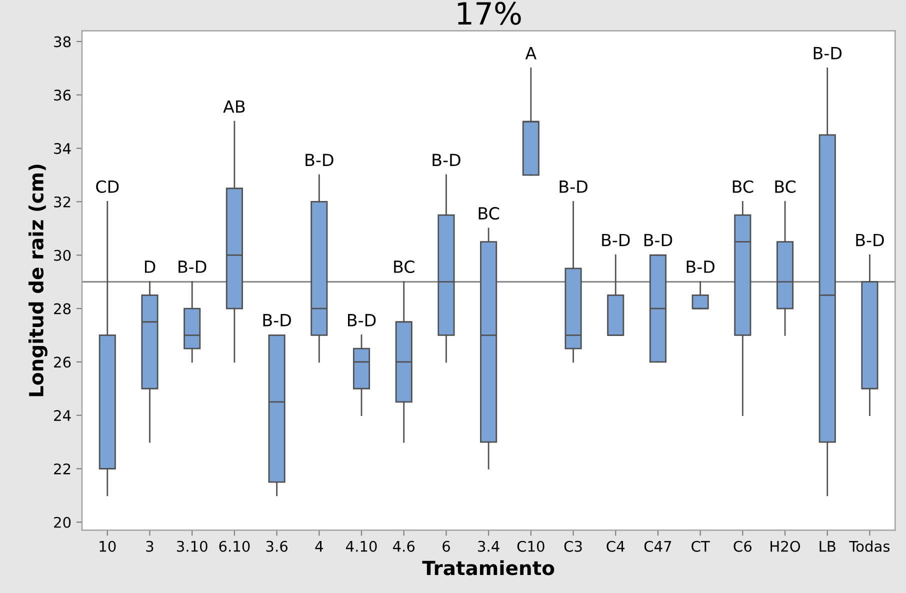 The height and width of the screenshot is (593, 906). What do you see at coordinates (530, 53) in the screenshot?
I see `annotation: A` at bounding box center [530, 53].